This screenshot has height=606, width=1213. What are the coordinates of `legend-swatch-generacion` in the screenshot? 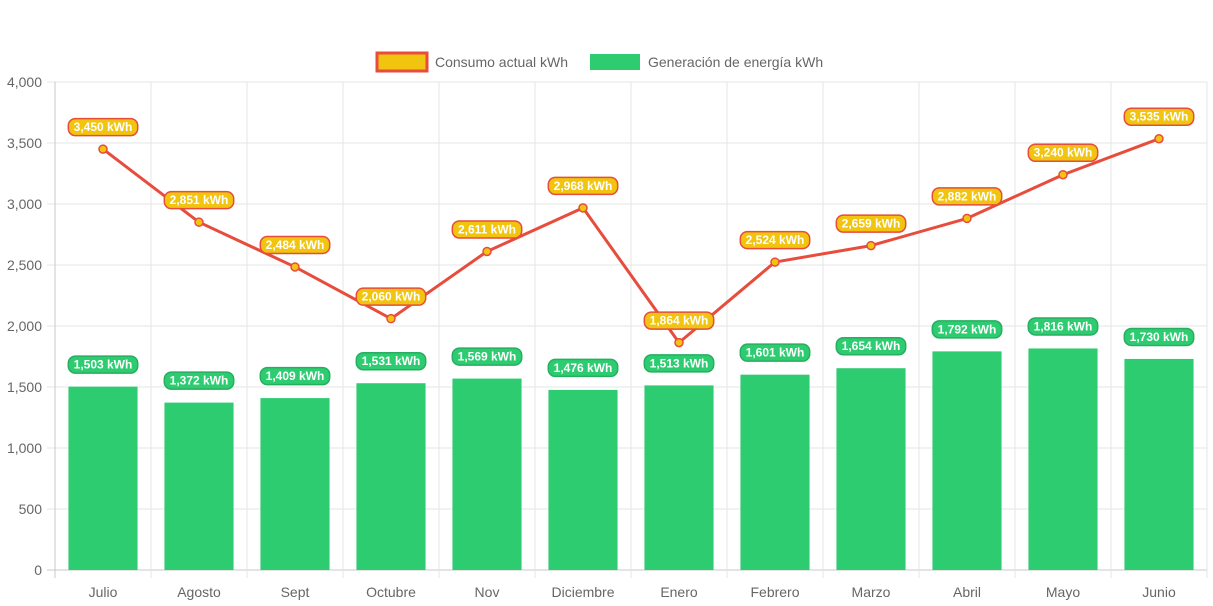 It's located at (615, 62).